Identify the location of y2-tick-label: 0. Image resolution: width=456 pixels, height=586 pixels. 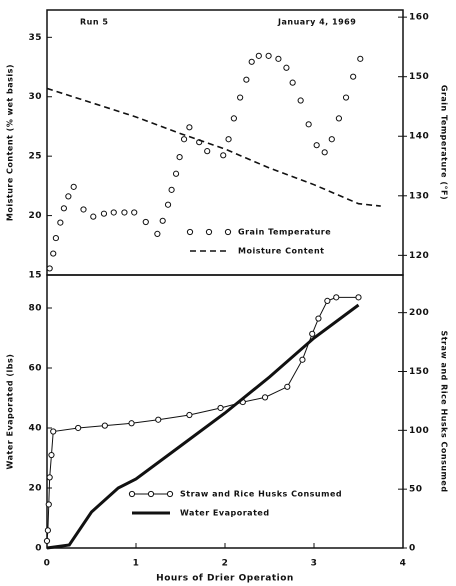
(412, 549).